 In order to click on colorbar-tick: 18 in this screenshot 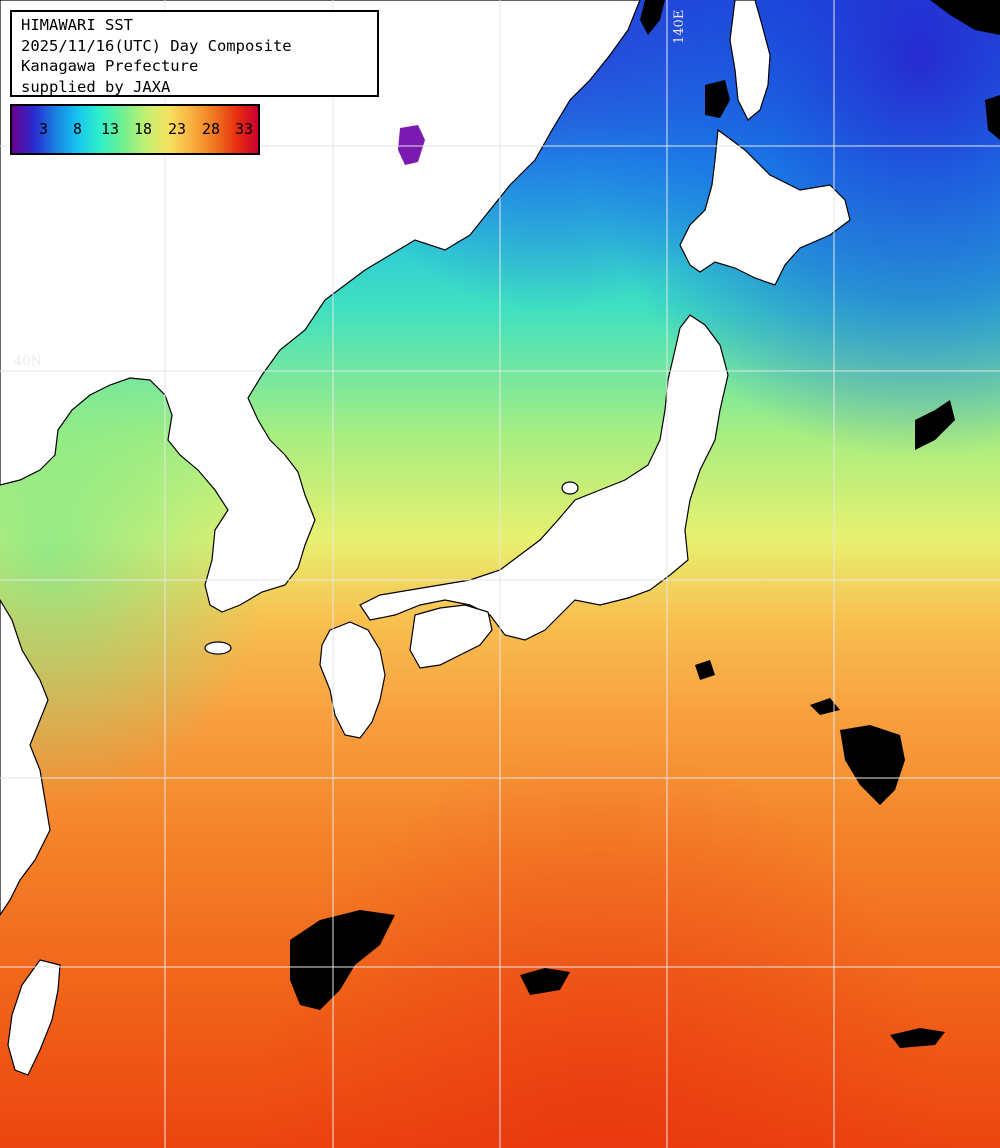, I will do `click(143, 129)`.